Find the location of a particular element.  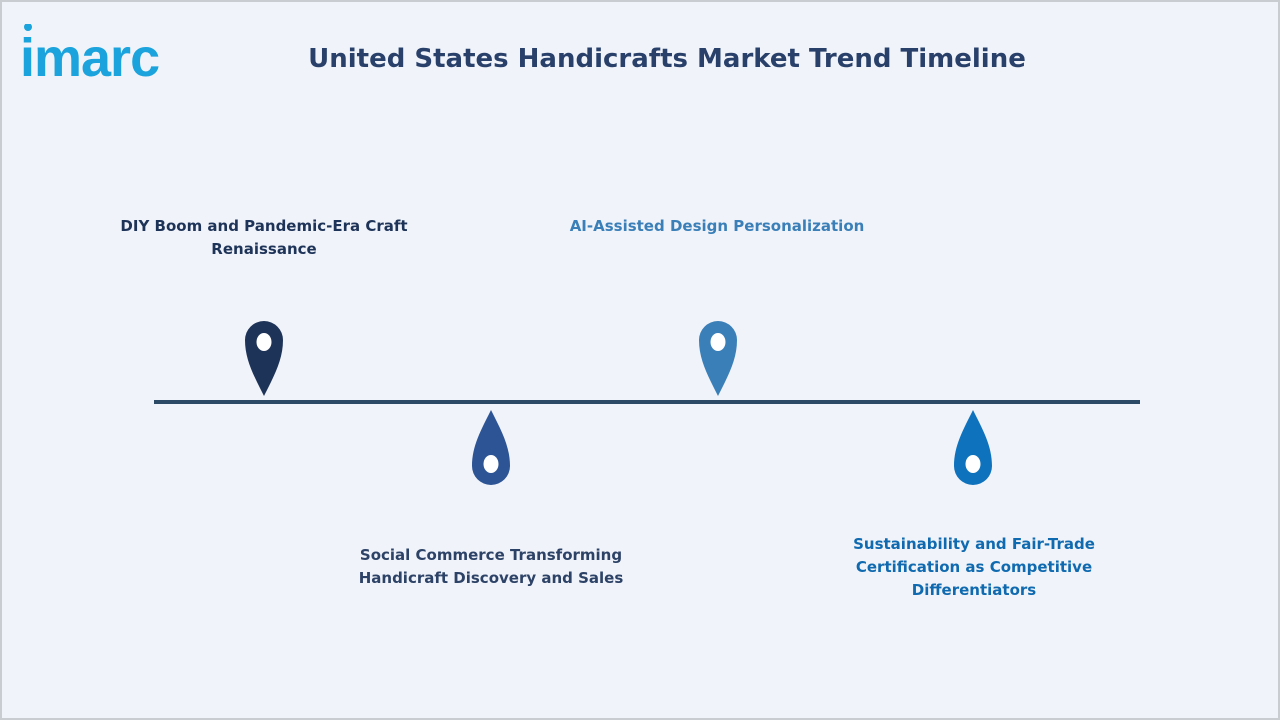

milestone-1-pin-icon is located at coordinates (264, 358).